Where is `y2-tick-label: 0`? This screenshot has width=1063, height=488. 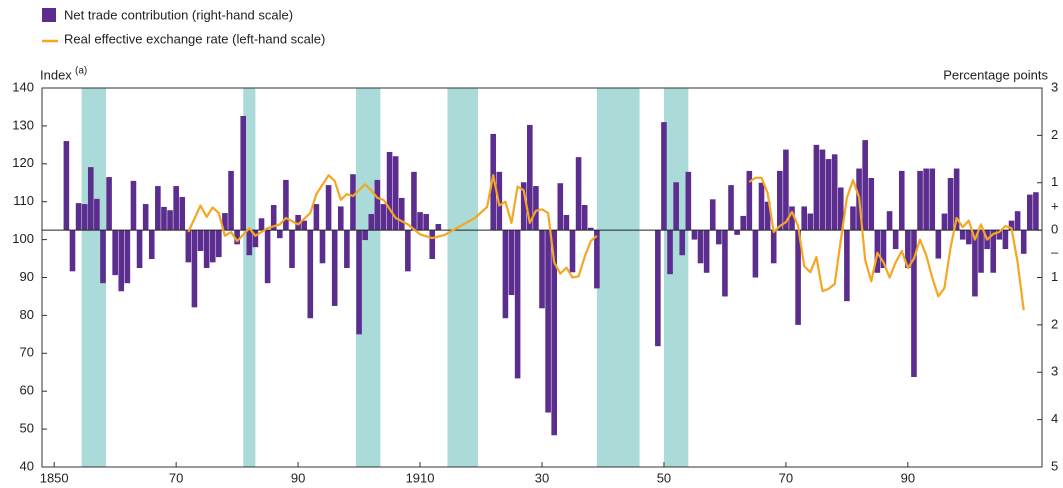
y2-tick-label: 0 is located at coordinates (1054, 229).